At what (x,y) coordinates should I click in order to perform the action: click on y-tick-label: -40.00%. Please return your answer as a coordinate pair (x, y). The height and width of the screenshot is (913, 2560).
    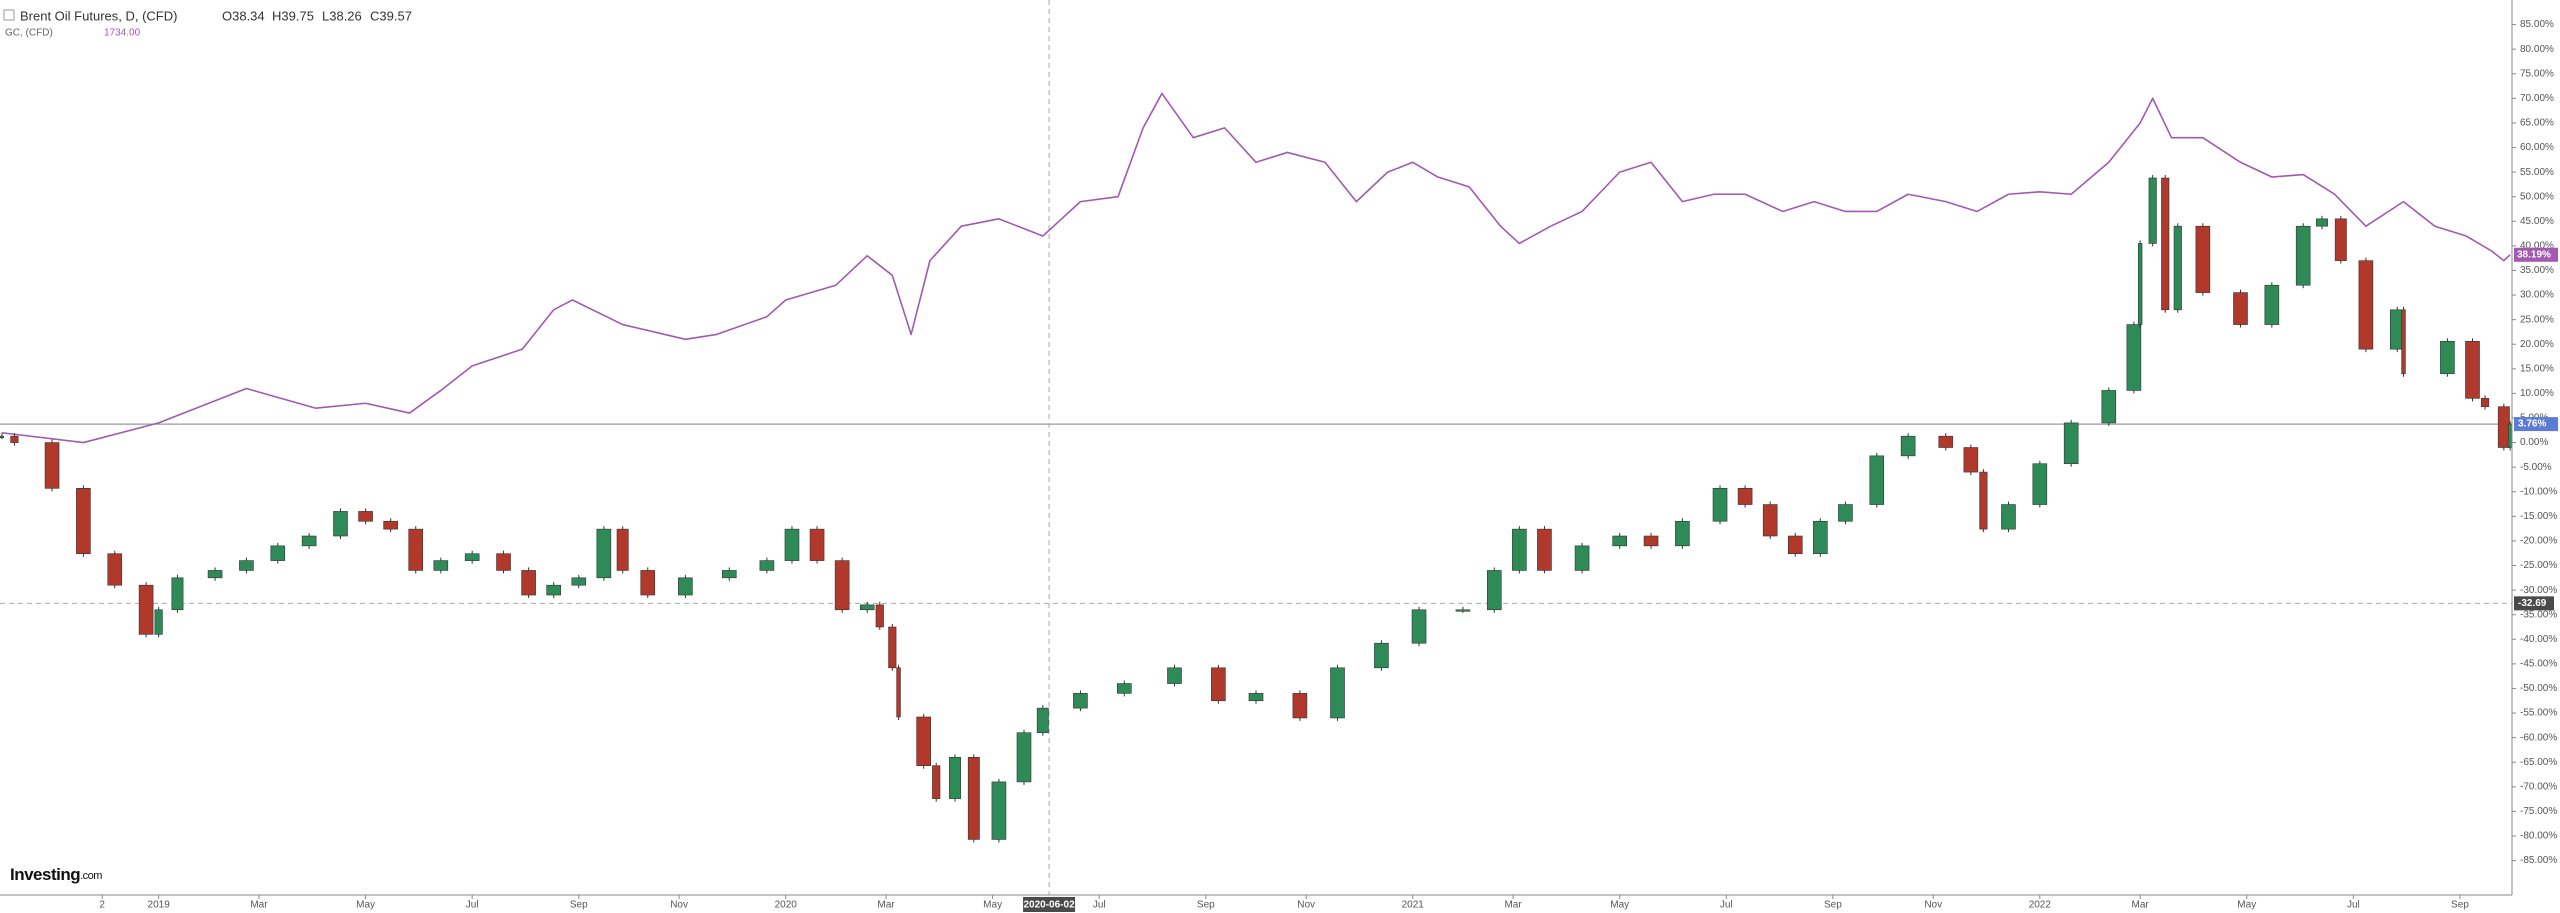
    Looking at the image, I should click on (2538, 639).